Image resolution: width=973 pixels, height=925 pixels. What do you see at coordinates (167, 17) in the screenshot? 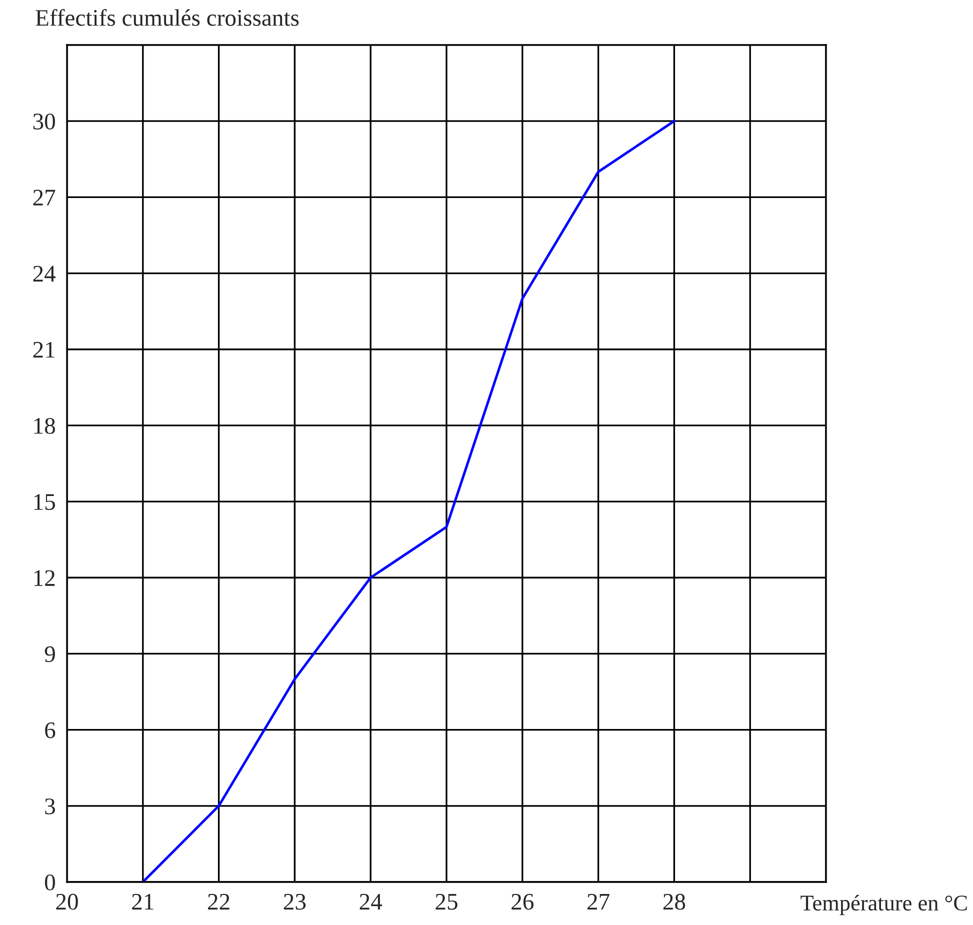
I see `y-axis-title: Effectifs cumulés croissants` at bounding box center [167, 17].